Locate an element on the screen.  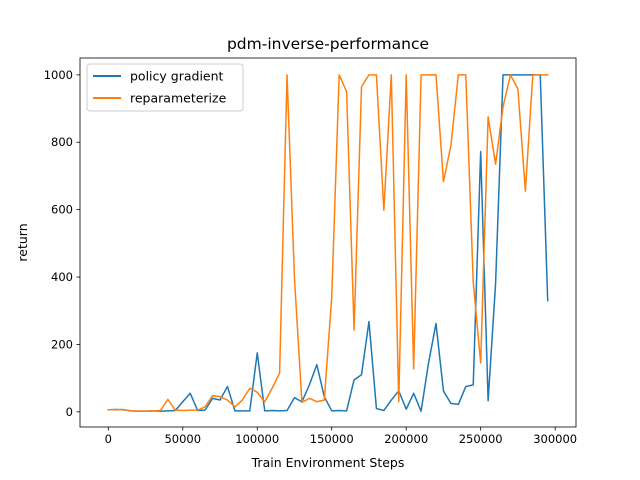
y-axis: 0 200 400 600 800 1000 is located at coordinates (62, 243).